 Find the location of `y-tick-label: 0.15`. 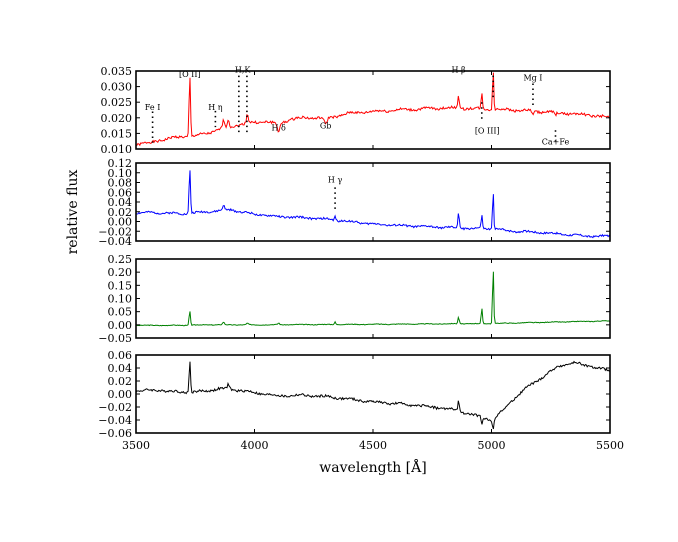

y-tick-label: 0.15 is located at coordinates (120, 285).